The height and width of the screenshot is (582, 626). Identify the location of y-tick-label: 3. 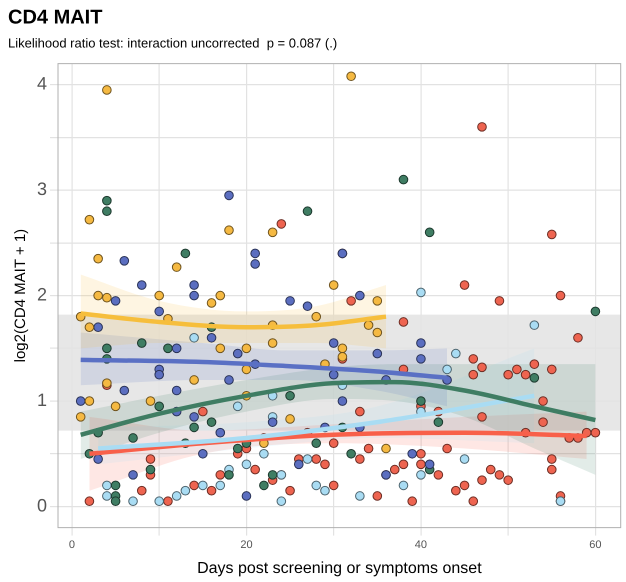
(42, 189).